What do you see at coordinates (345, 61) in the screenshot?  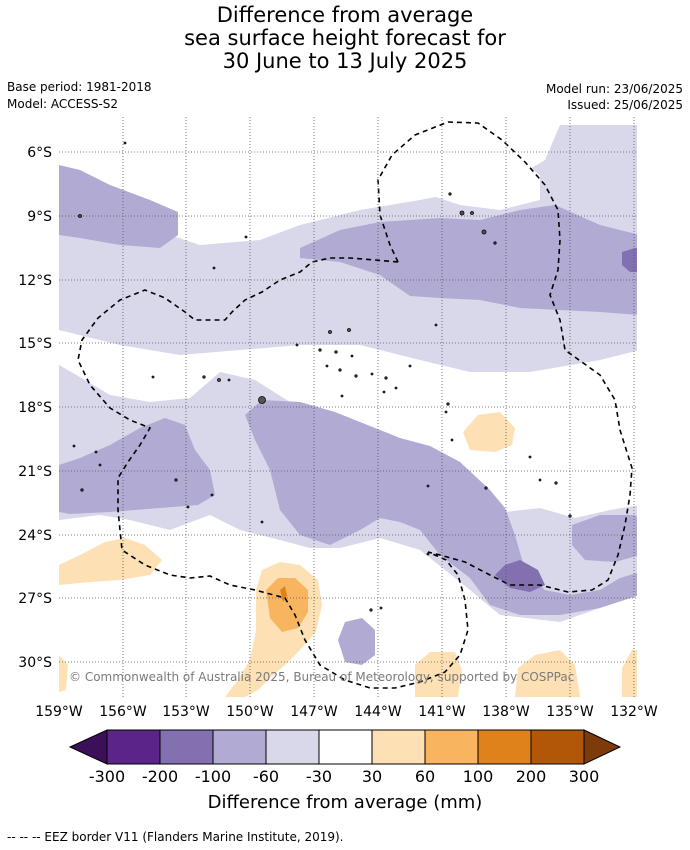 I see `title-line-3: 30 June to 13 July 2025` at bounding box center [345, 61].